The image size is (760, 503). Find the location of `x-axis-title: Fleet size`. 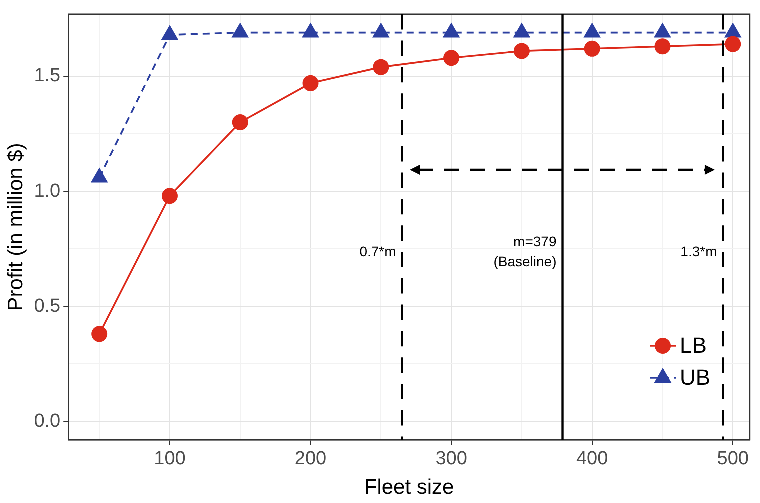

x-axis-title: Fleet size is located at coordinates (409, 488).